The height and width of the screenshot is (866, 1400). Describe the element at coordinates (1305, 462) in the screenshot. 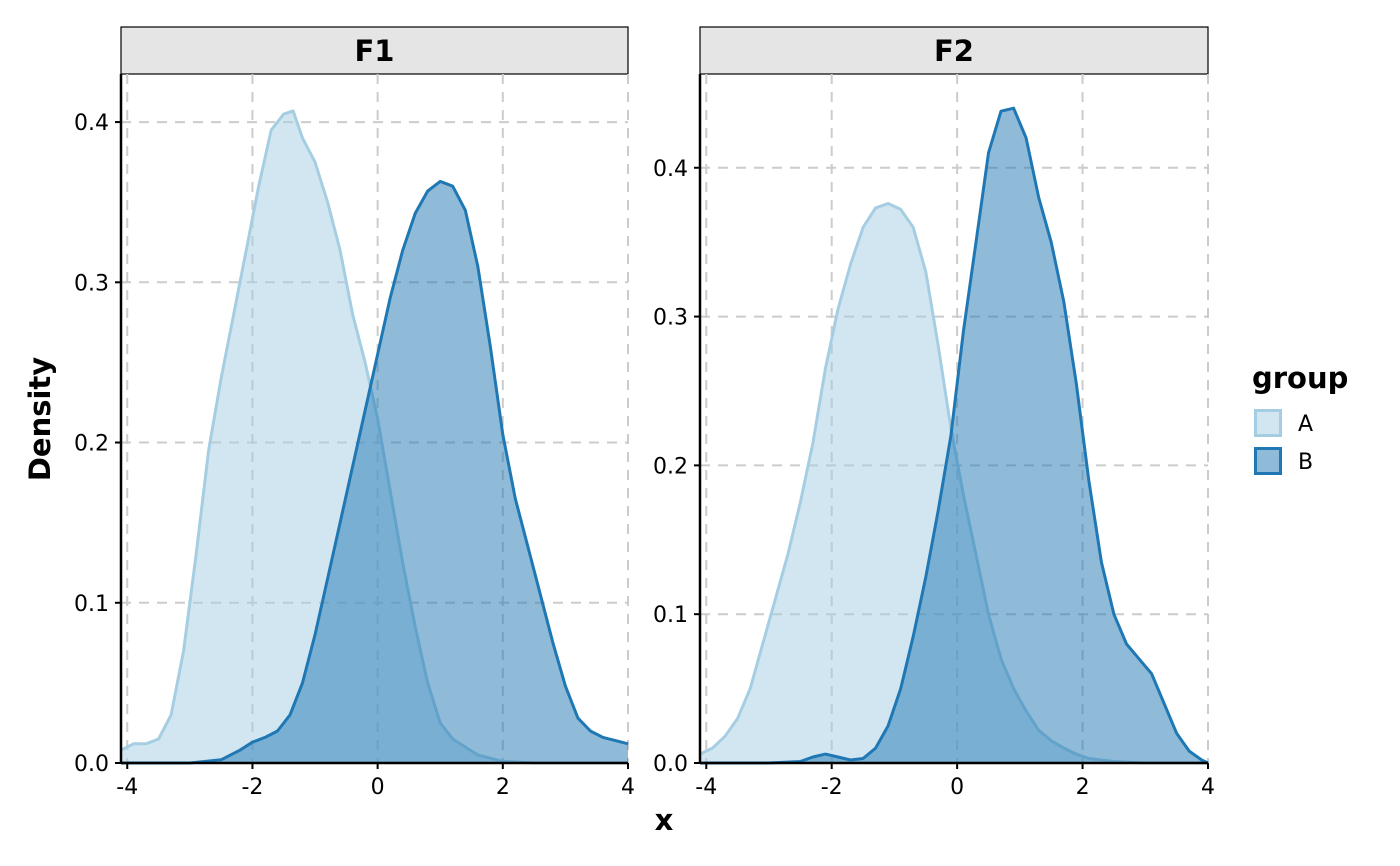

I see `legend-label-B: B` at that location.